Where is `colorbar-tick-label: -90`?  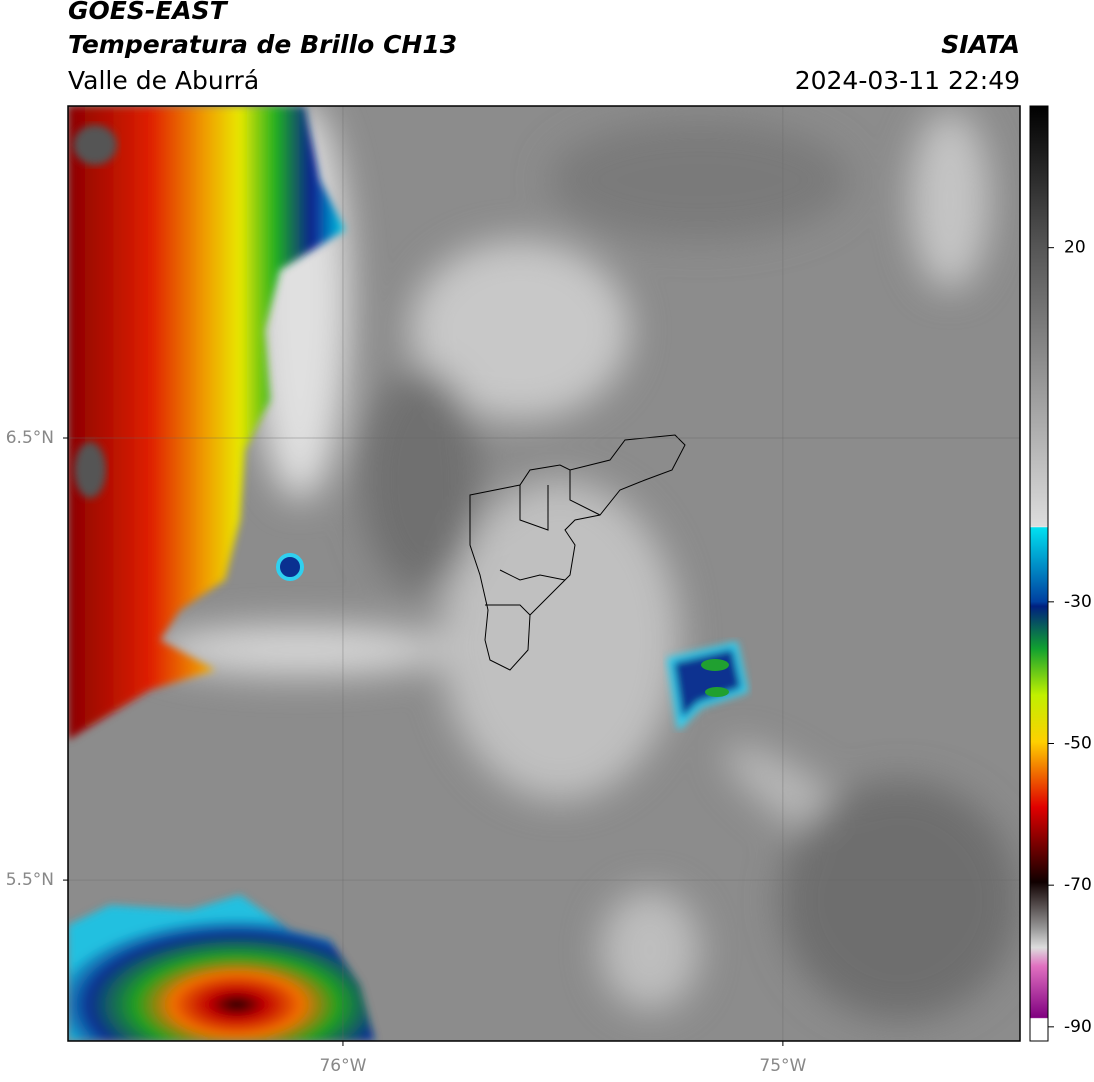
colorbar-tick-label: -90 is located at coordinates (1078, 1027).